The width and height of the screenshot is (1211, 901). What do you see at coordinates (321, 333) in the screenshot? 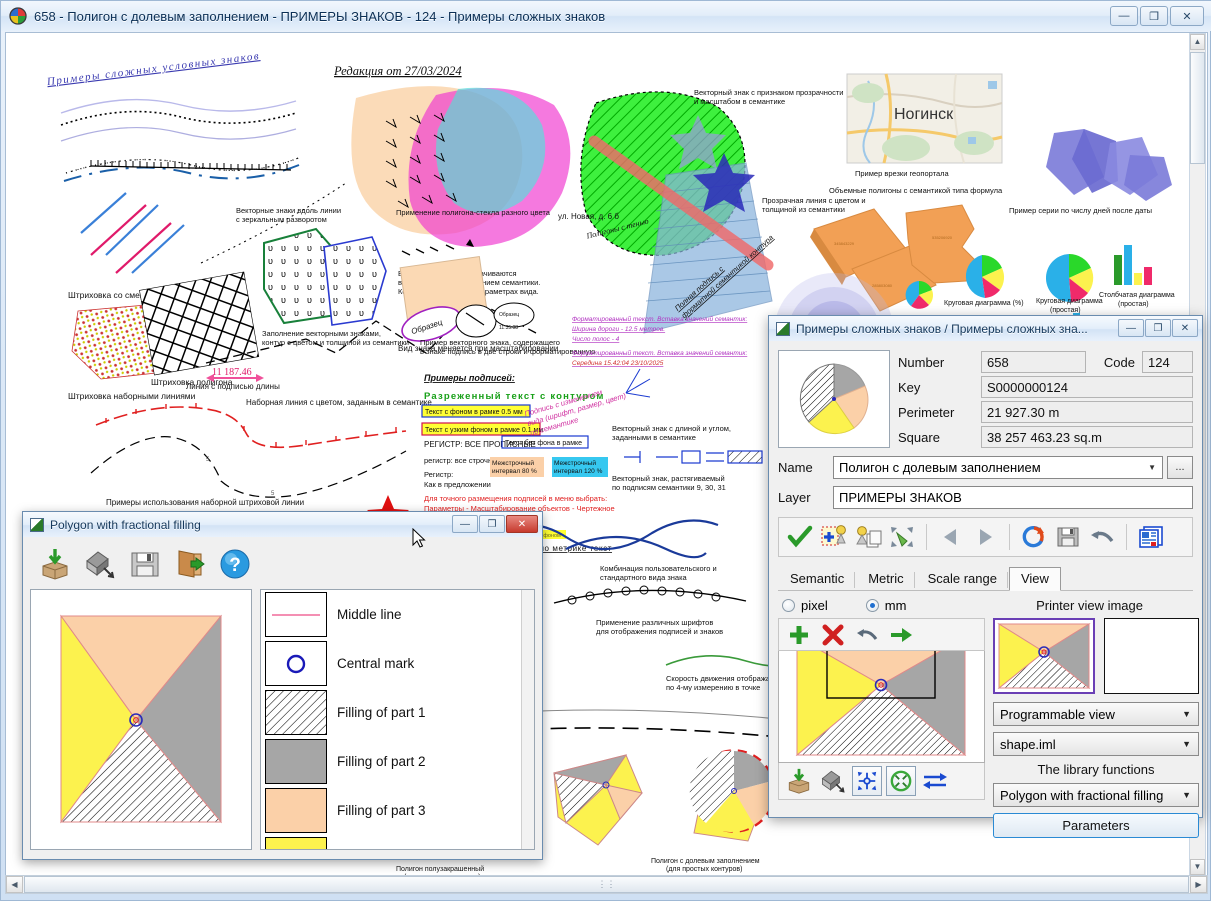
I see `svg-text: Заполнение векторными знаками,` at bounding box center [321, 333].